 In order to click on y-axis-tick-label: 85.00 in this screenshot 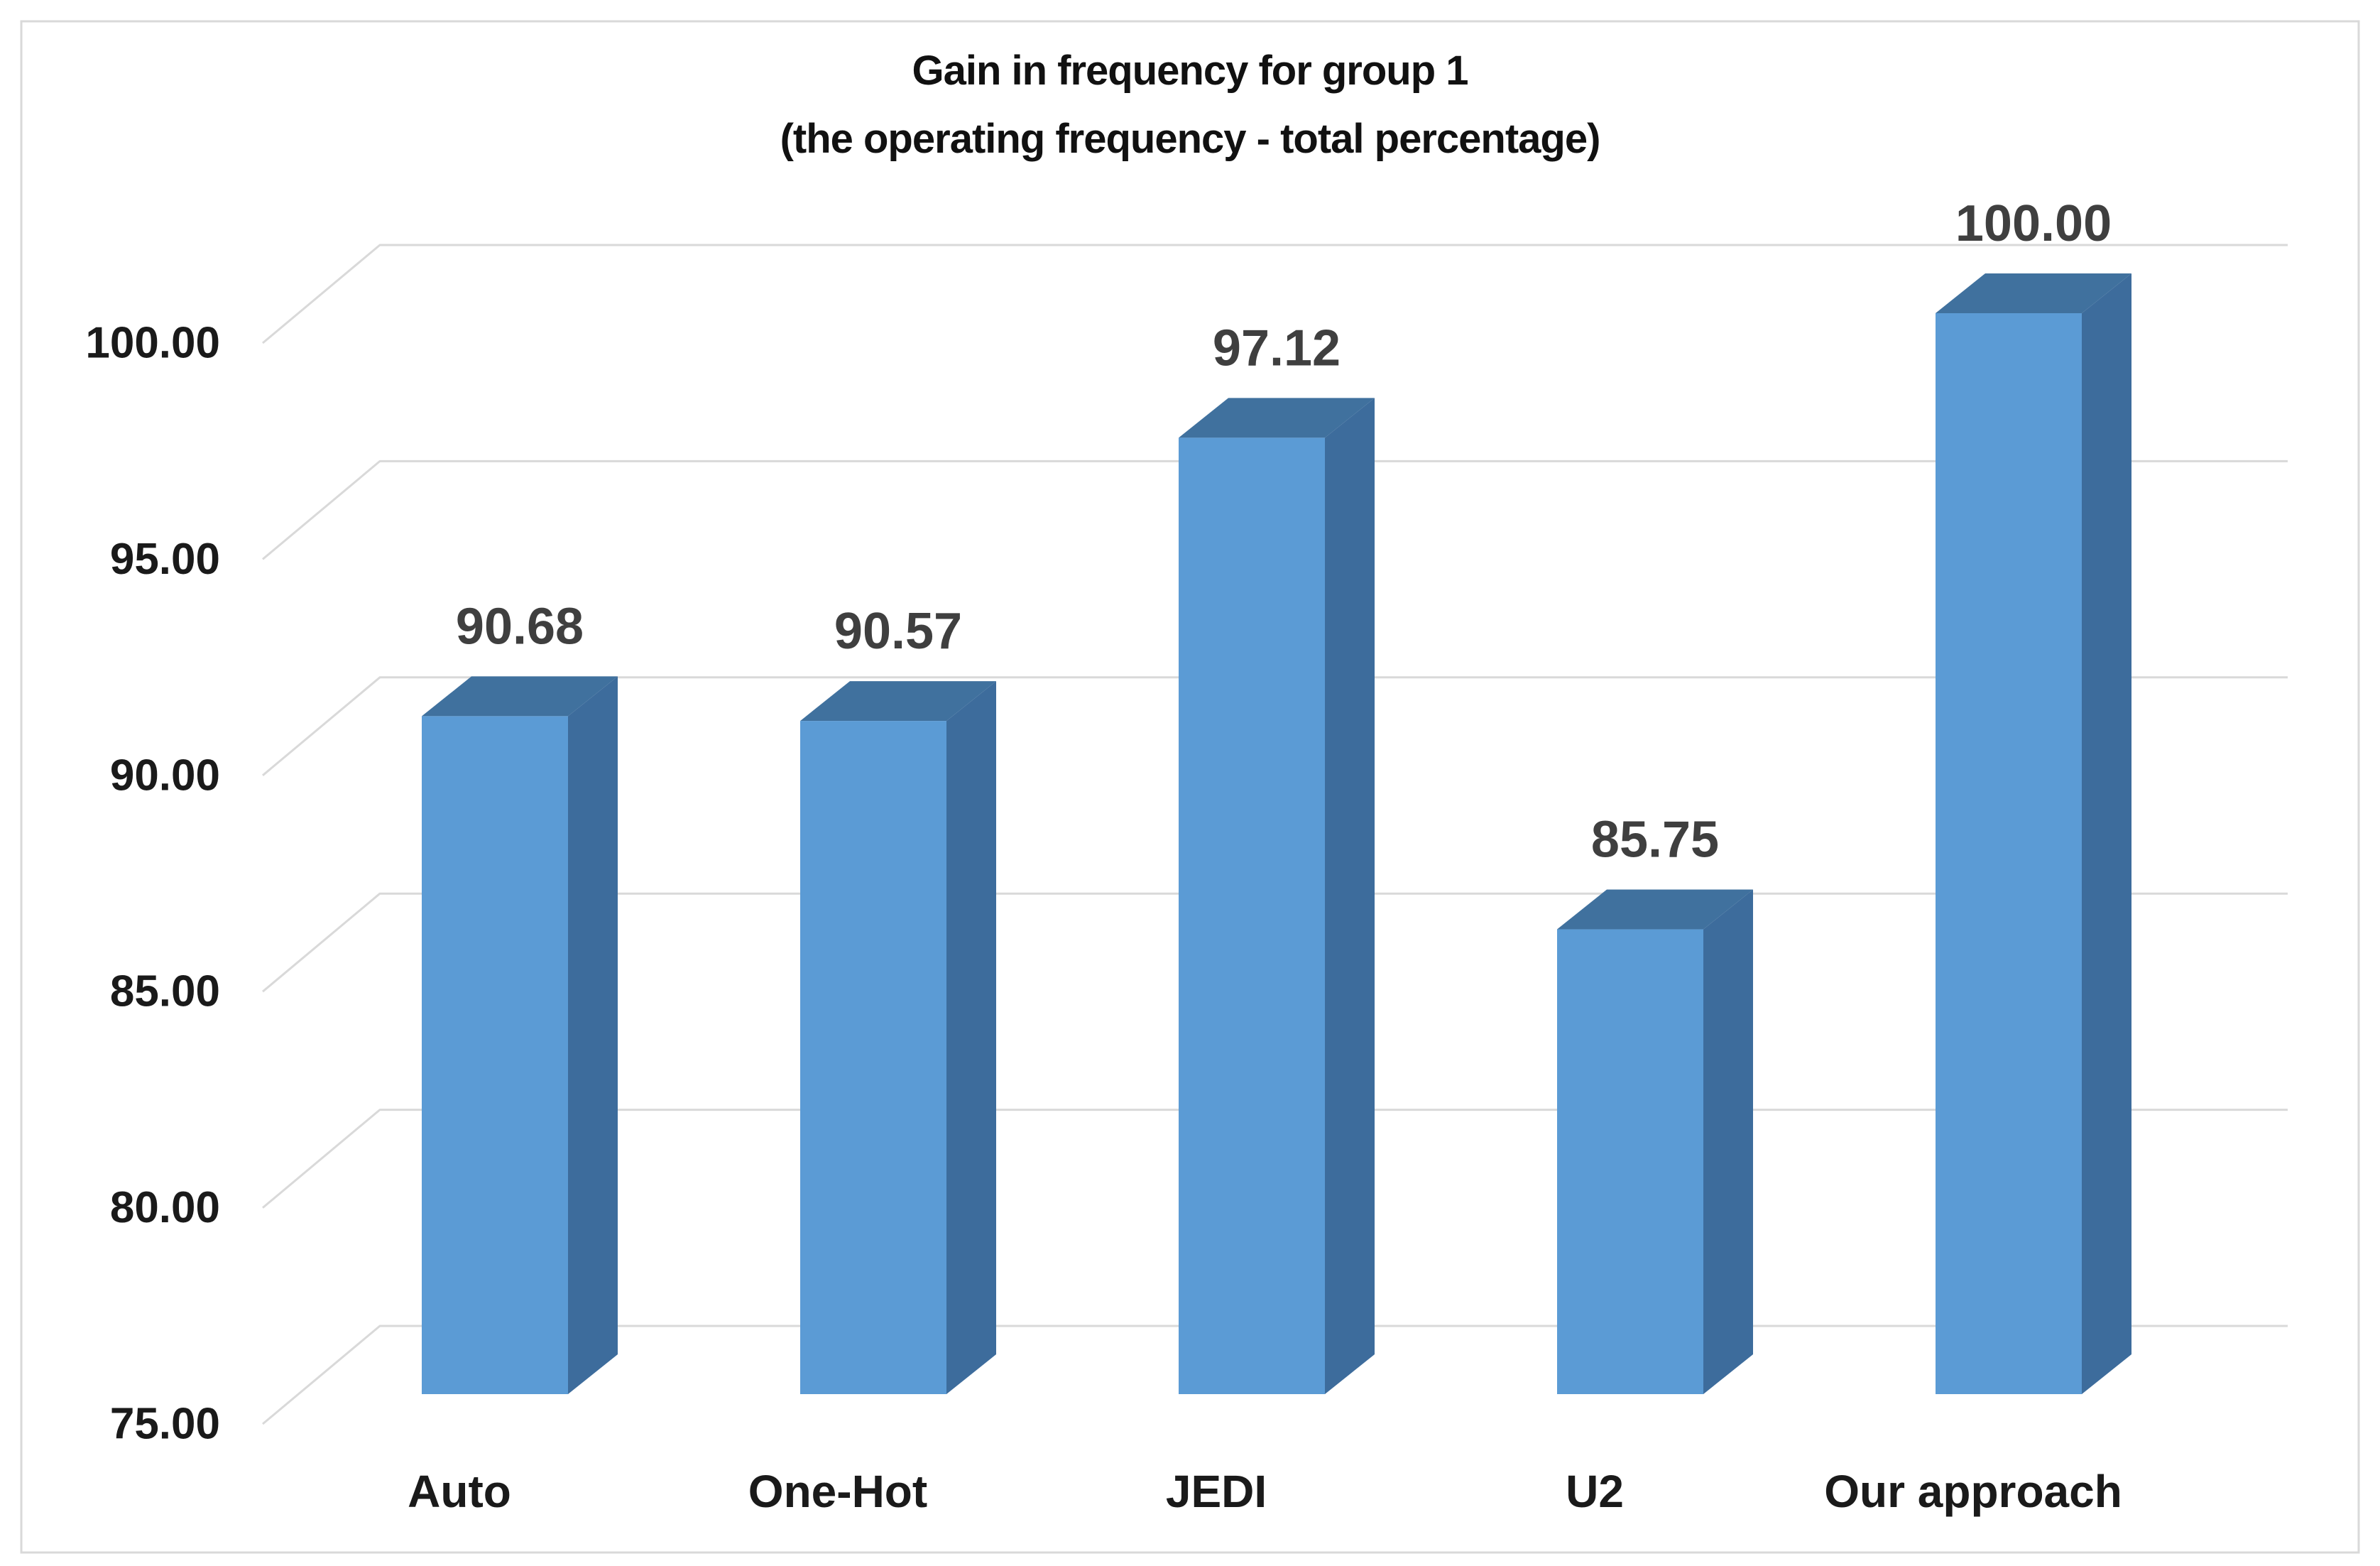, I will do `click(165, 991)`.